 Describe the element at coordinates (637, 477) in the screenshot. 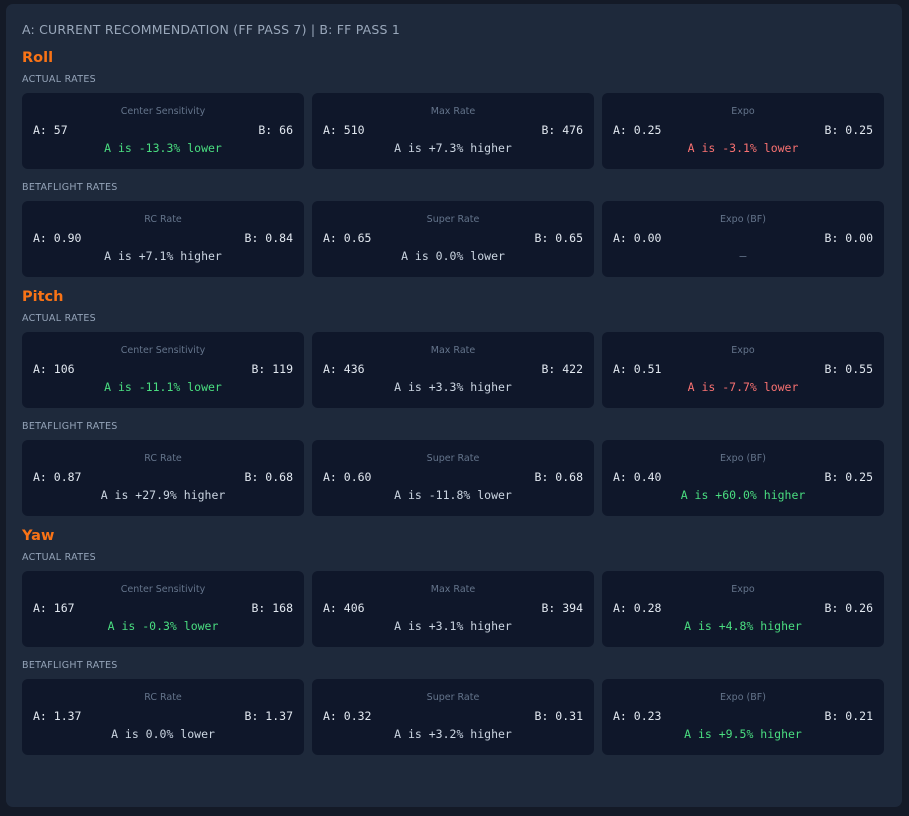

I see `value-a: A: 0.40` at that location.